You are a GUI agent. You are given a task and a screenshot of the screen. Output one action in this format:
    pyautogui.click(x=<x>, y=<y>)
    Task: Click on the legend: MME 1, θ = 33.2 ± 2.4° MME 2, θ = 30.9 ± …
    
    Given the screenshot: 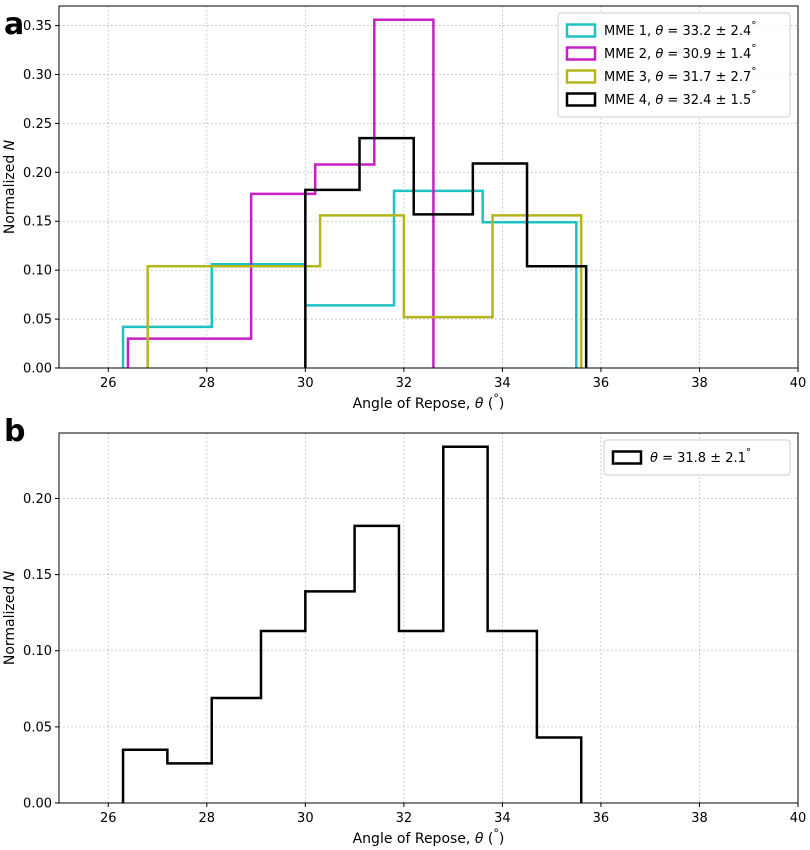 What is the action you would take?
    pyautogui.click(x=674, y=65)
    